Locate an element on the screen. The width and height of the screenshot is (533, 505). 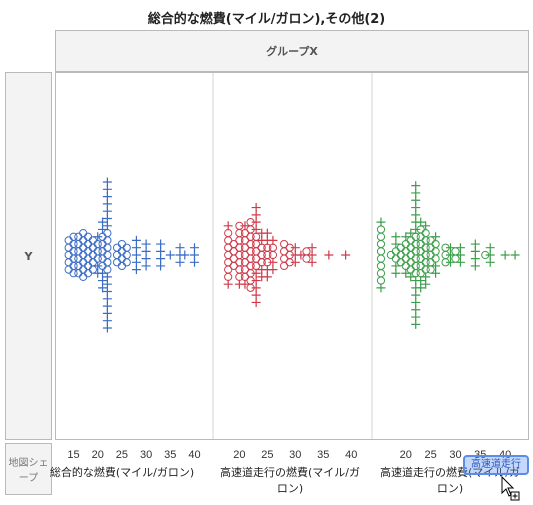
y-drop-zone: Y is located at coordinates (28, 256).